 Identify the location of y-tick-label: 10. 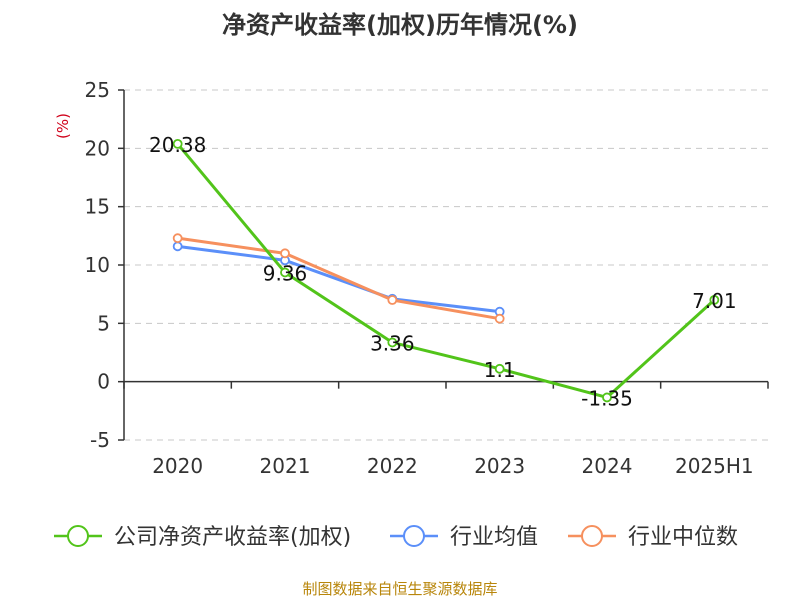
(97, 265).